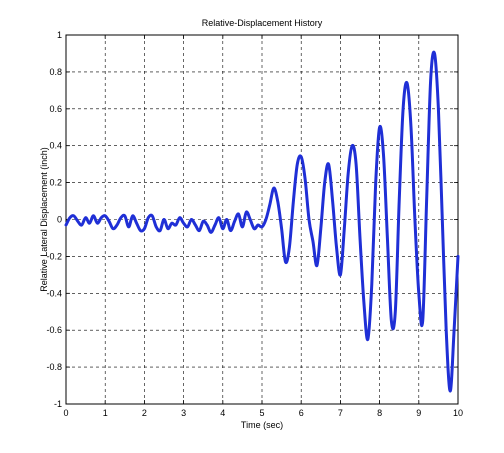 This screenshot has width=504, height=453. I want to click on y-tick-label: -1, so click(58, 404).